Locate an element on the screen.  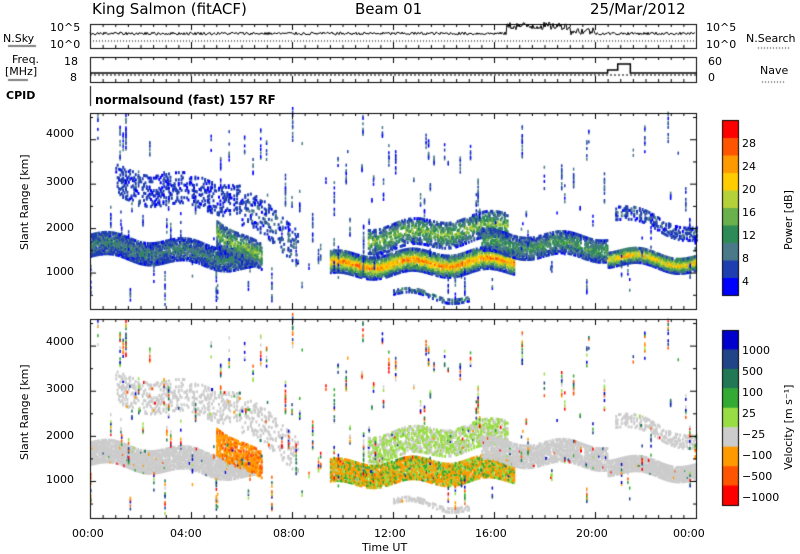
power-tick-24: 24 is located at coordinates (749, 166).